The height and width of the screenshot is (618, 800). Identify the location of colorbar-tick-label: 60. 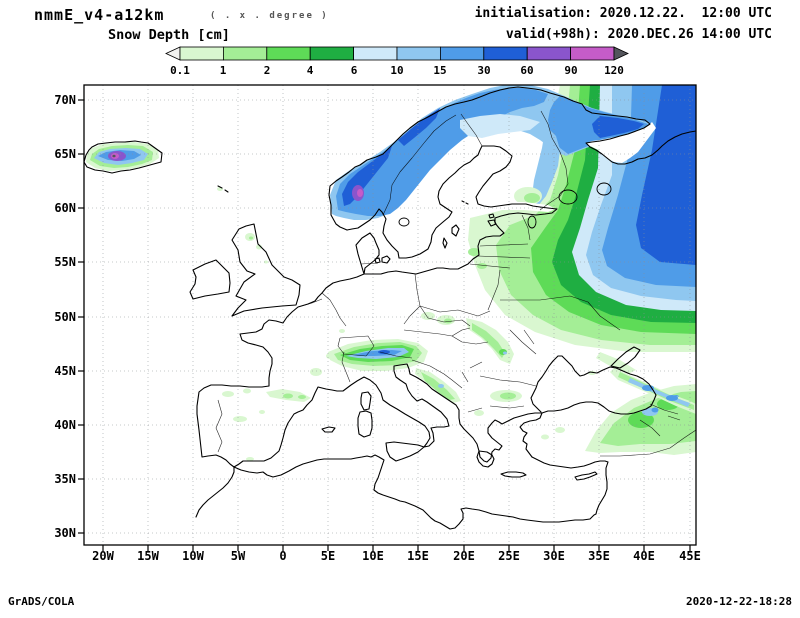
(526, 70).